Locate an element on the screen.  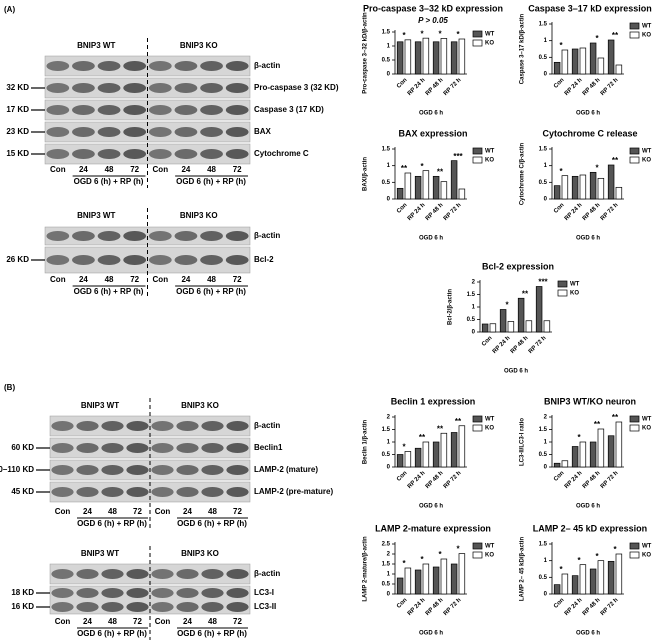
y-tick-label: 2 is located at coordinates (474, 283).